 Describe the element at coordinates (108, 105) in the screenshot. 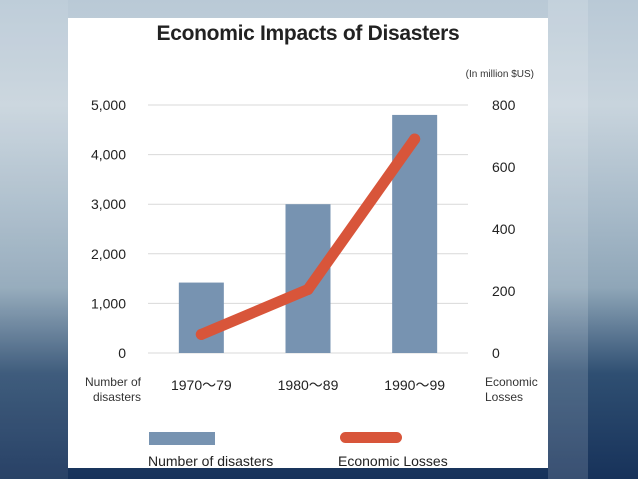

I see `left-tick-label: 5,000` at that location.